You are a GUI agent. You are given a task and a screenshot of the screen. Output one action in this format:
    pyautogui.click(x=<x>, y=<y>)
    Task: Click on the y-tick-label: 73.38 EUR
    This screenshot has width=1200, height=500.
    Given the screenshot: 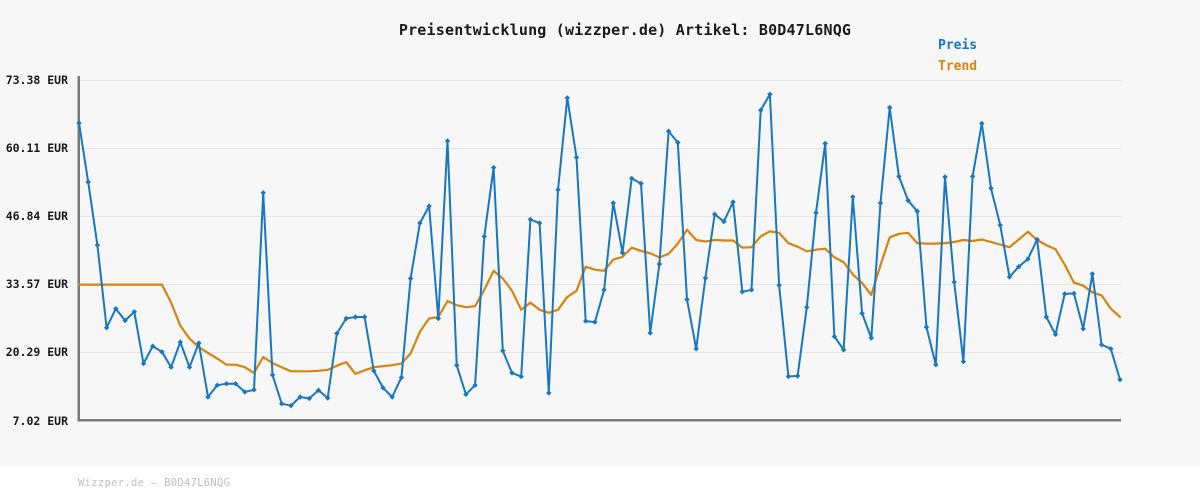 What is the action you would take?
    pyautogui.click(x=36, y=80)
    